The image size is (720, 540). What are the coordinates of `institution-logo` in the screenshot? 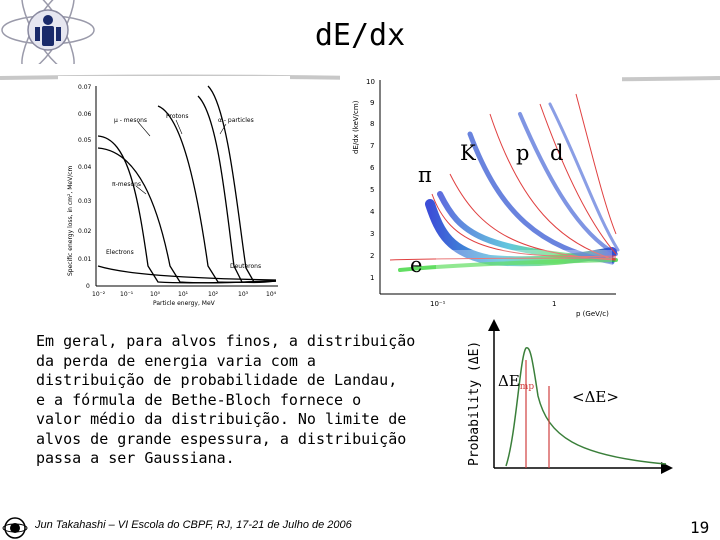 It's located at (48, 32).